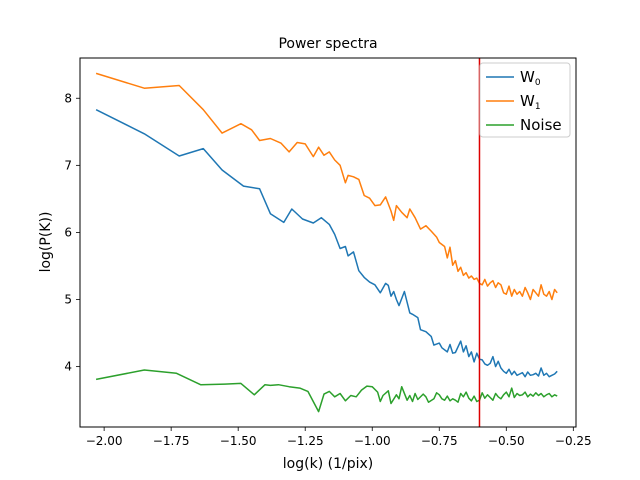 The height and width of the screenshot is (480, 640). Describe the element at coordinates (305, 441) in the screenshot. I see `x-tick-label: −1.25` at that location.